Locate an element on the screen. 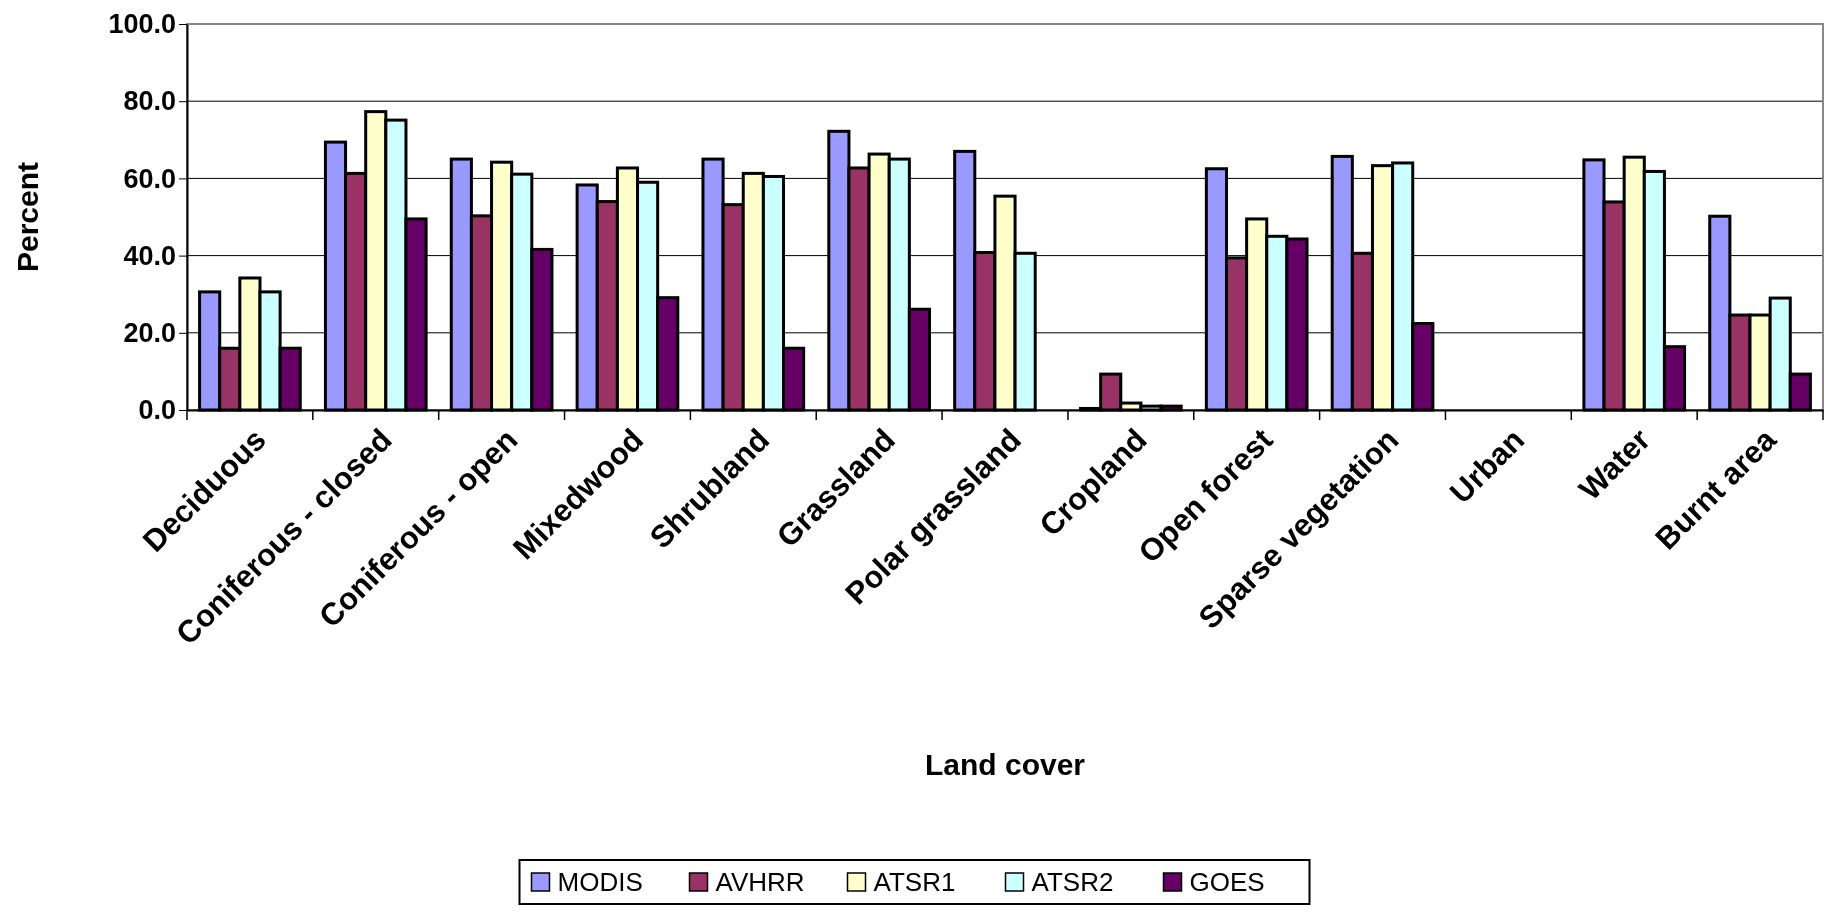 Image resolution: width=1829 pixels, height=913 pixels. legend-label: AVHRR is located at coordinates (760, 882).